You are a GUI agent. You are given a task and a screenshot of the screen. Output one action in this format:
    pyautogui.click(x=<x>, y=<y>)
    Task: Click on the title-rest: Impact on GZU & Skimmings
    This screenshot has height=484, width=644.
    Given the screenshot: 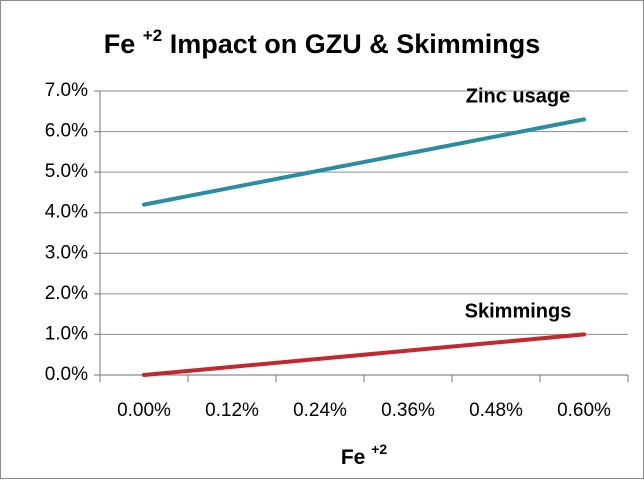 What is the action you would take?
    pyautogui.click(x=355, y=44)
    